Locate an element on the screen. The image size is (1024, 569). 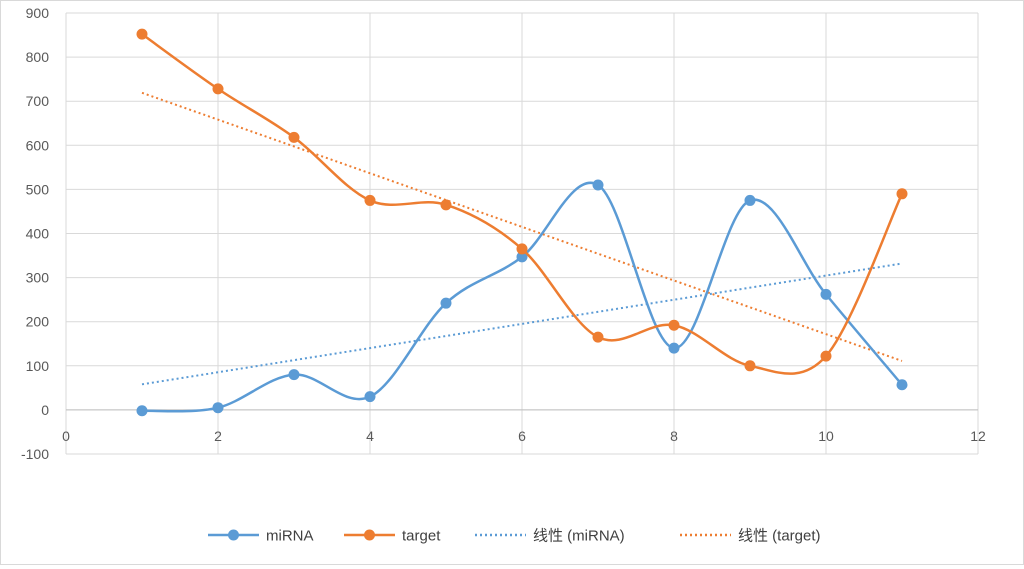
y-tick-label: -100 is located at coordinates (35, 454).